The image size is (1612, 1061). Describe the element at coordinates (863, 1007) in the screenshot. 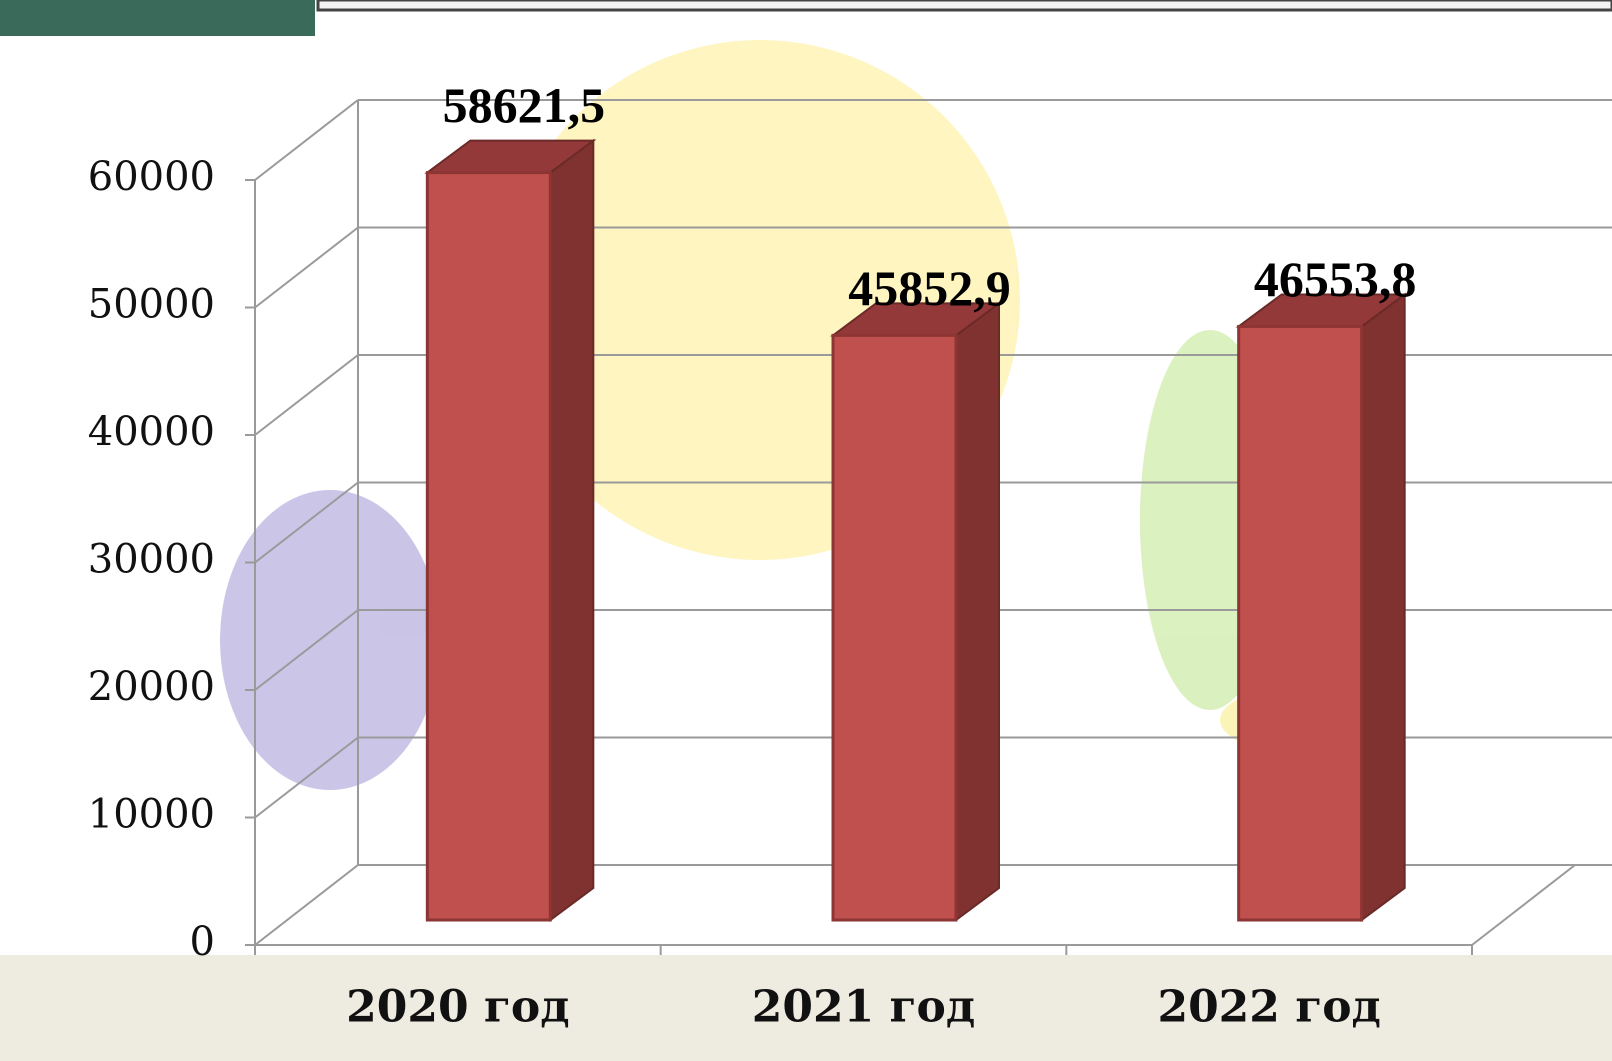

I see `x-tick-label: 2021 год` at that location.